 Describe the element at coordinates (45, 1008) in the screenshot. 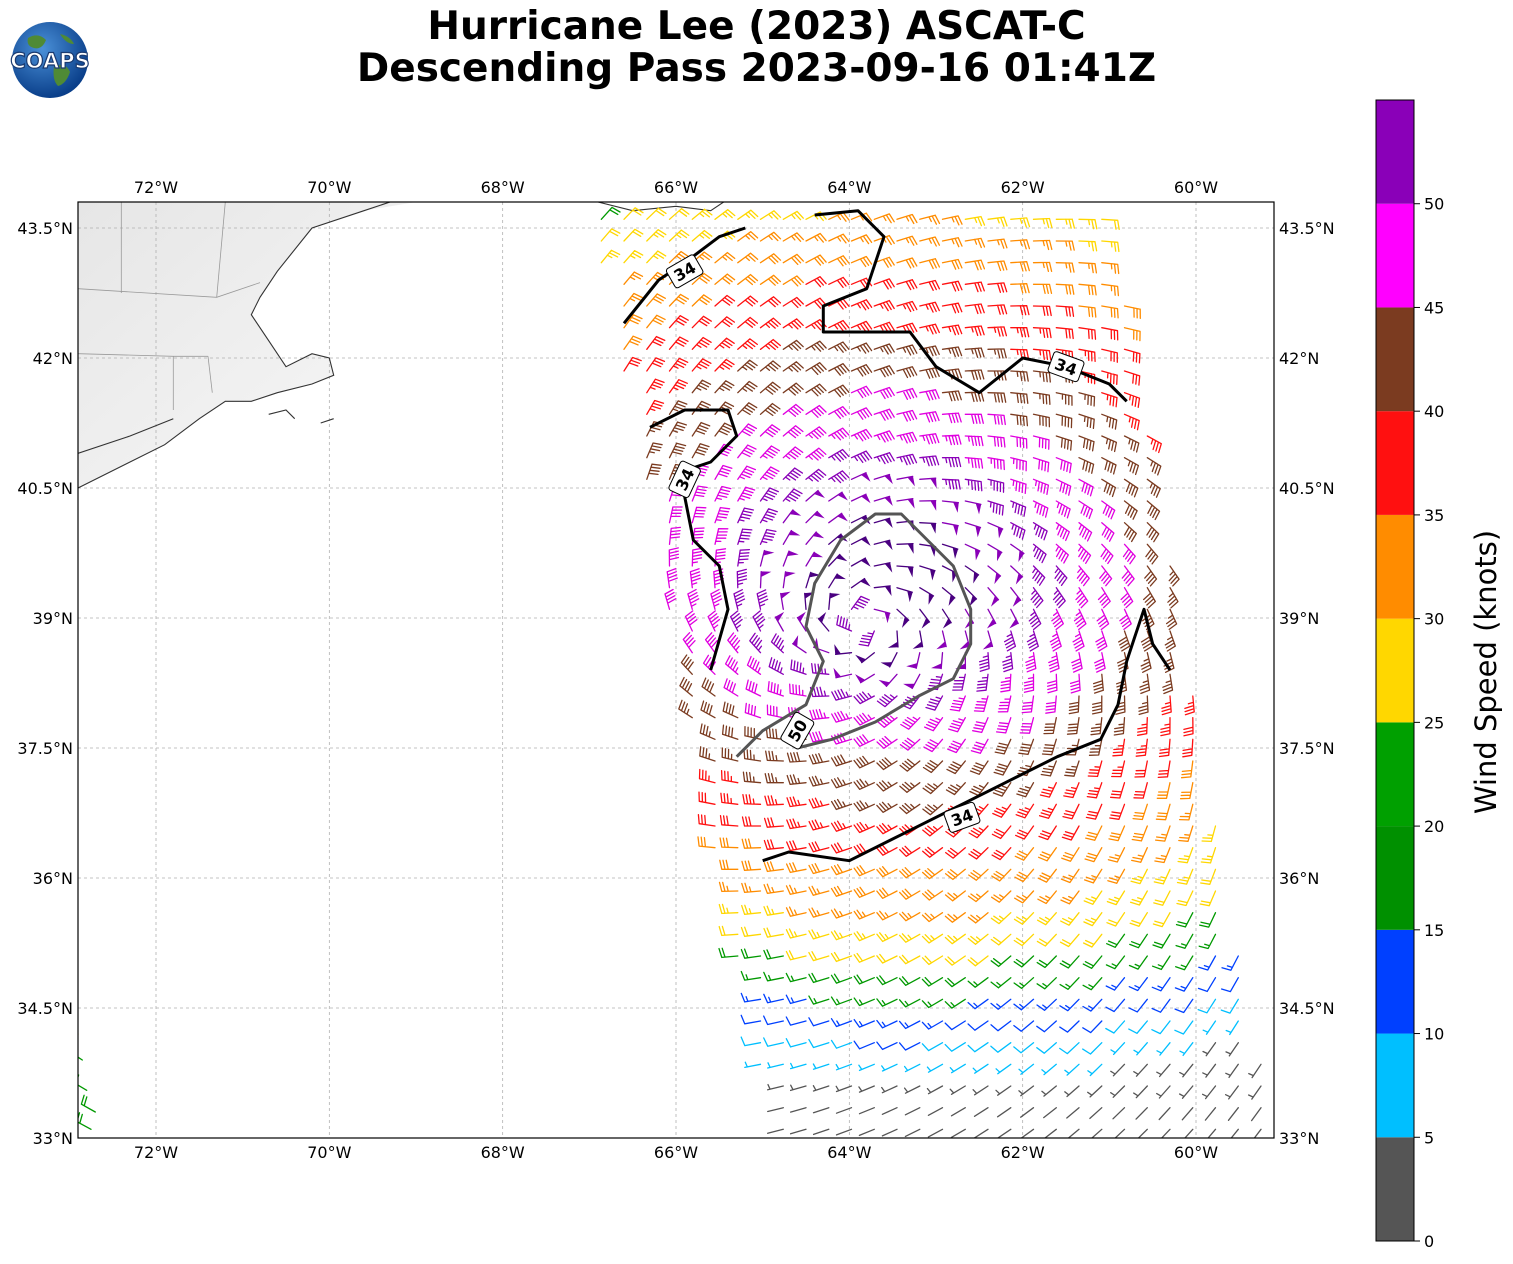

I see `lat-tick-label-left: 34.5°N` at that location.